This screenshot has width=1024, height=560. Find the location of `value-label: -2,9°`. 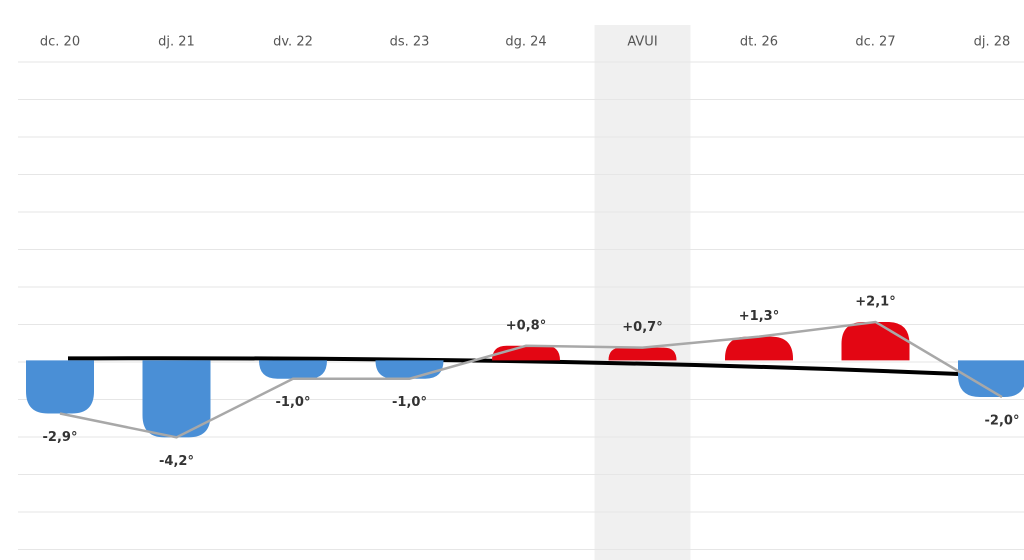

value-label: -2,9° is located at coordinates (60, 437).